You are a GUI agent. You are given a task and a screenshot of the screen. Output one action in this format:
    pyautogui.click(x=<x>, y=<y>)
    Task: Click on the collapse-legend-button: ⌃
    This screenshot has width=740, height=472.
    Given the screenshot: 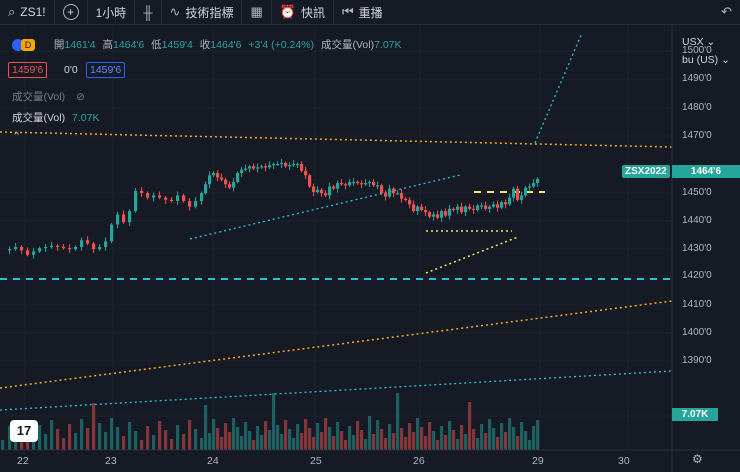 What is the action you would take?
    pyautogui.click(x=17, y=137)
    